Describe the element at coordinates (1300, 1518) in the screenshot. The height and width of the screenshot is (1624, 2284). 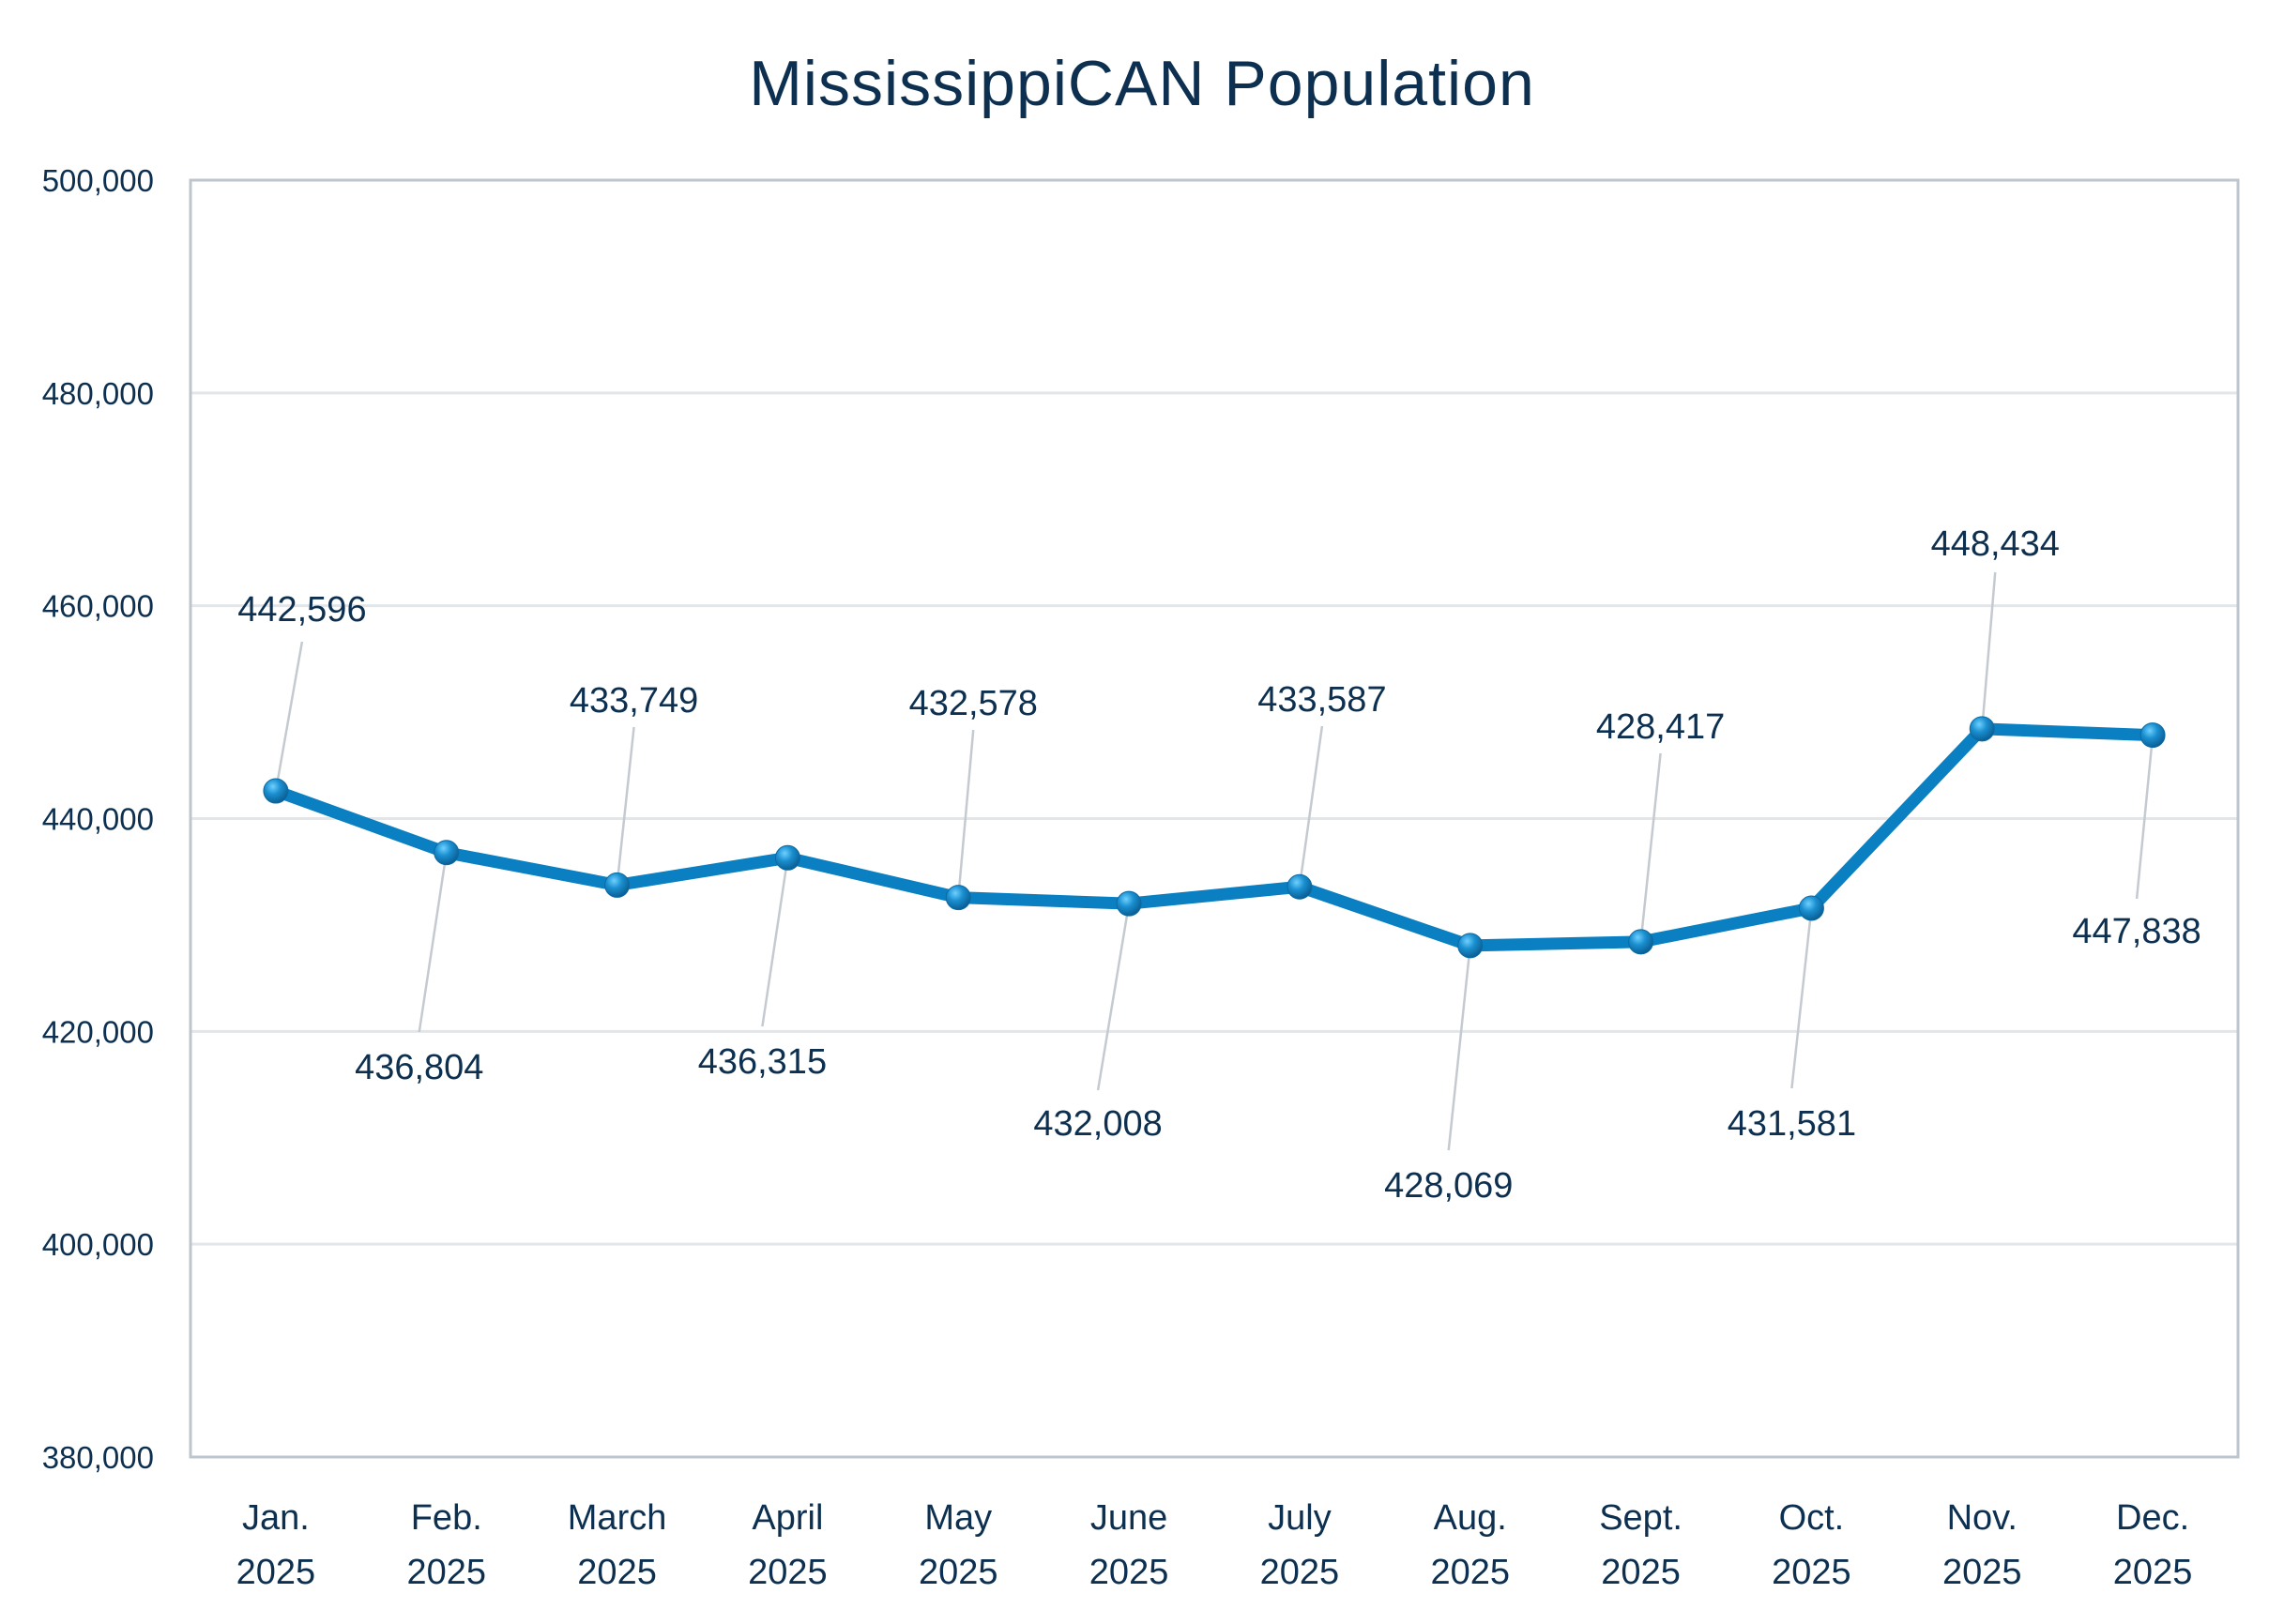
I see `x-tick-label-month: July` at that location.